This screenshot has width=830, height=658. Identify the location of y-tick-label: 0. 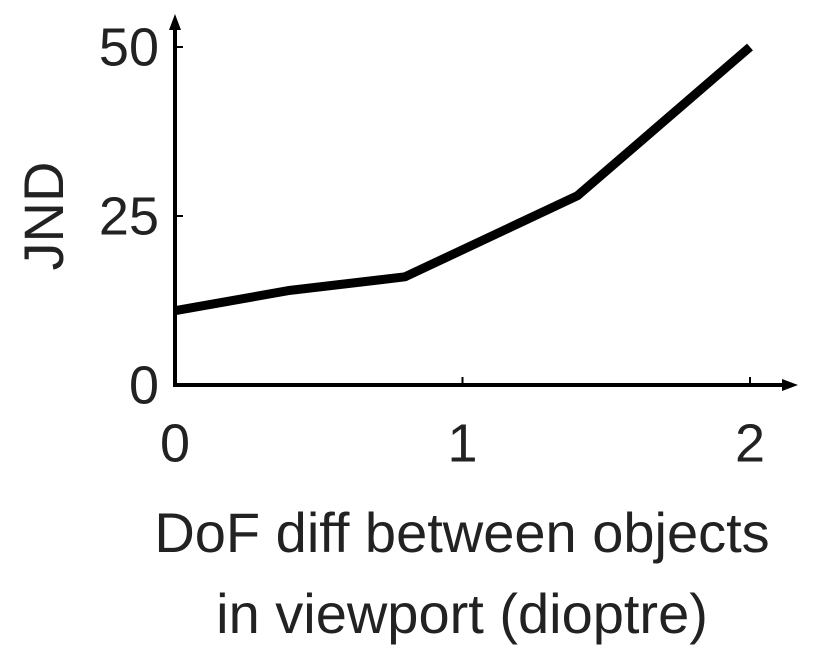
(144, 385).